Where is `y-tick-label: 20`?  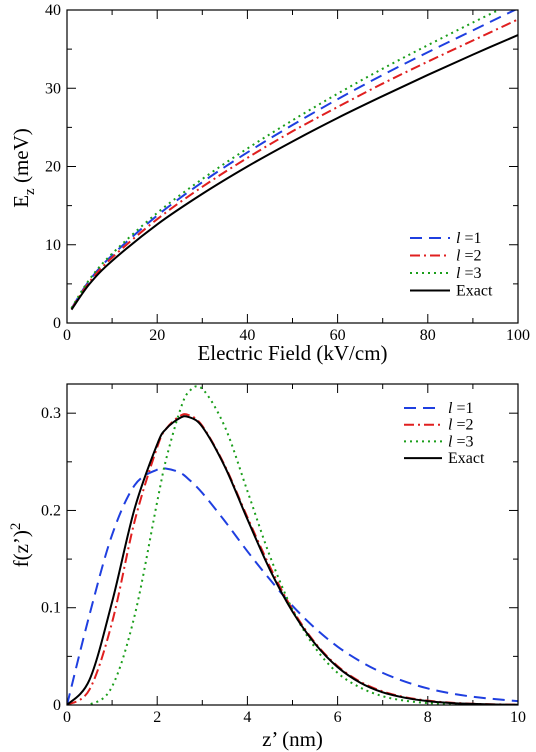
y-tick-label: 20 is located at coordinates (53, 167).